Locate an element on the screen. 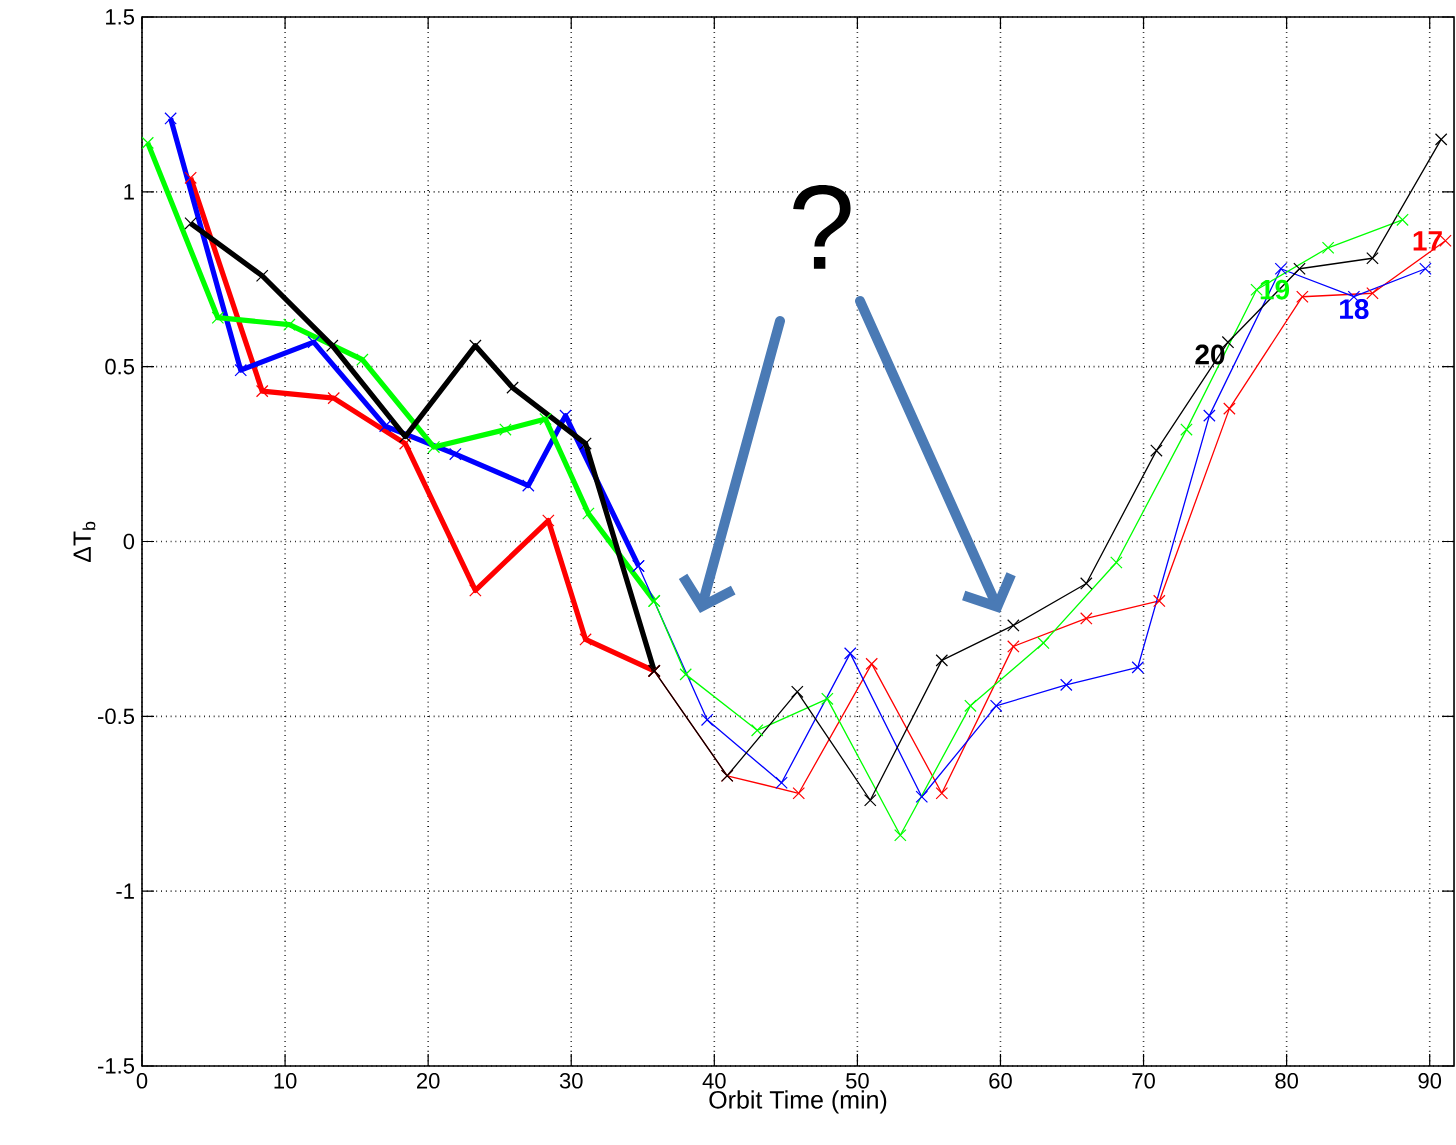  y-tick-label: -1.5 is located at coordinates (116, 1066).